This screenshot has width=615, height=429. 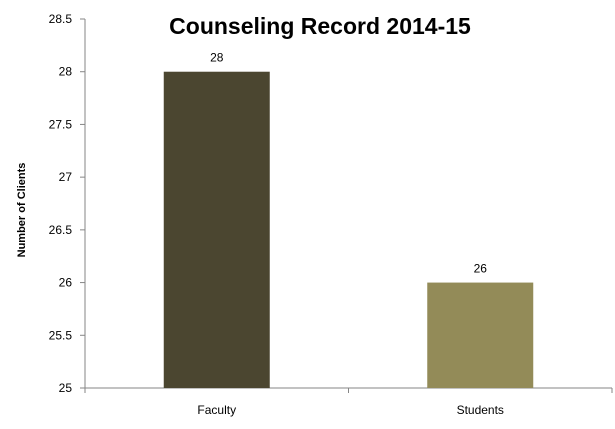 What do you see at coordinates (61, 124) in the screenshot?
I see `y-tick-label: 27.5` at bounding box center [61, 124].